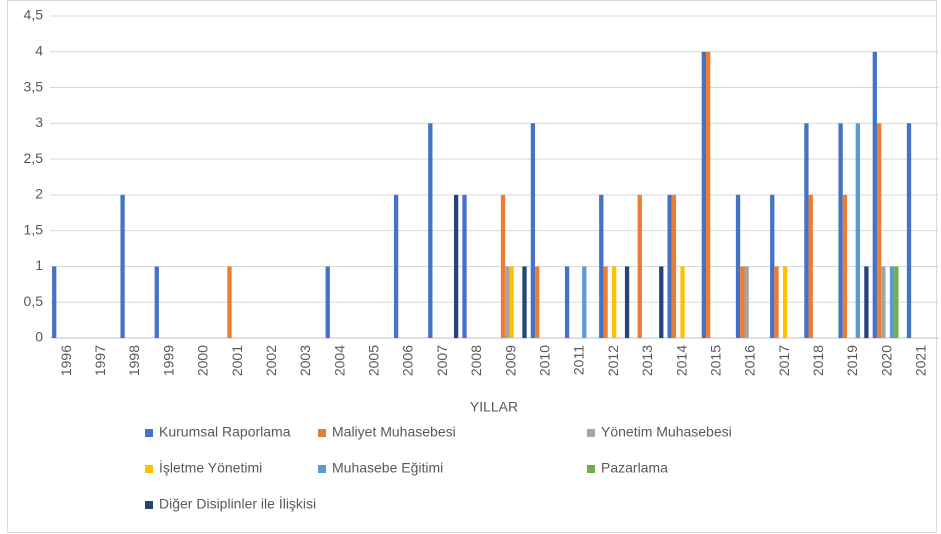 The image size is (941, 534). I want to click on y-tick-label: 0,5, so click(34, 301).